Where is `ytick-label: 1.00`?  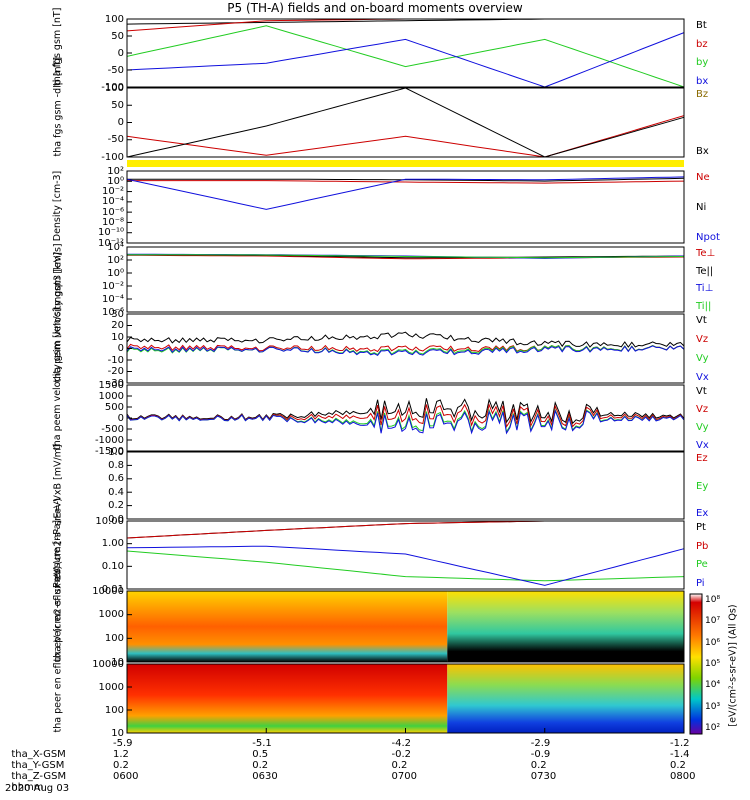 ytick-label: 1.00 is located at coordinates (112, 544).